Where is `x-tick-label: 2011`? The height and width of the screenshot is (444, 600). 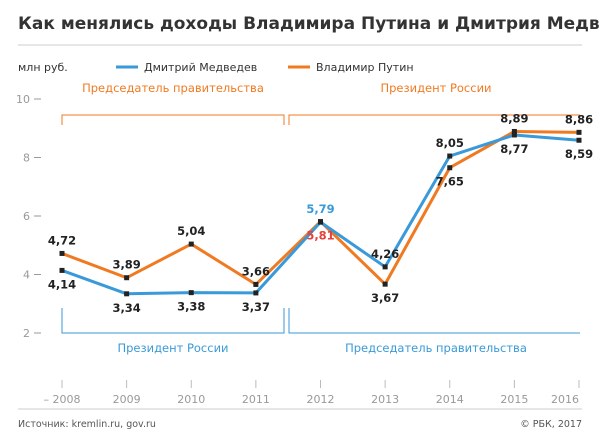 x-tick-label: 2011 is located at coordinates (256, 399).